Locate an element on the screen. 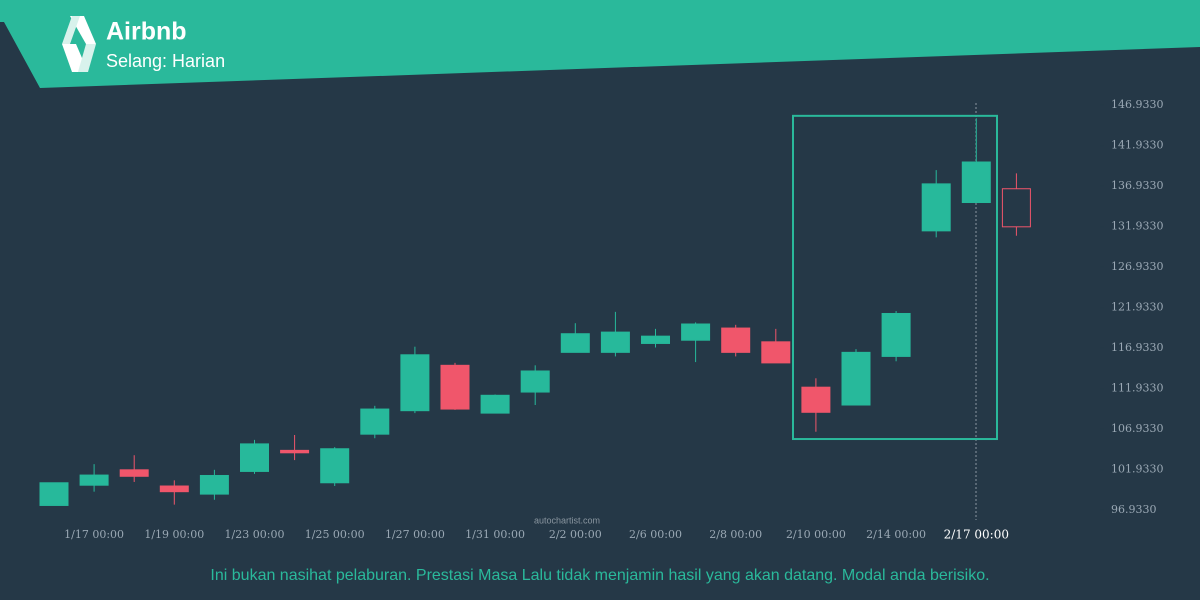 The image size is (1200, 600). x-tick-label: 1/23 00:00 is located at coordinates (255, 534).